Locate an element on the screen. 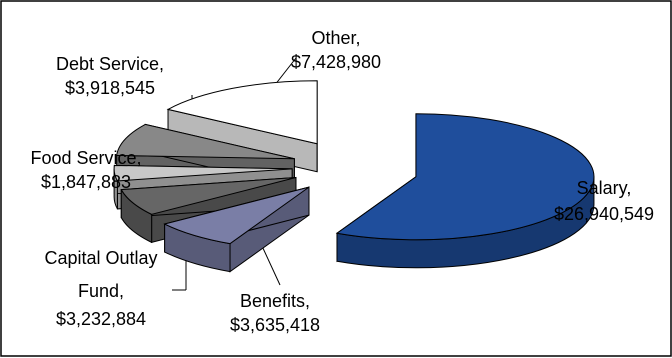  slice-top-food-service is located at coordinates (203, 173).